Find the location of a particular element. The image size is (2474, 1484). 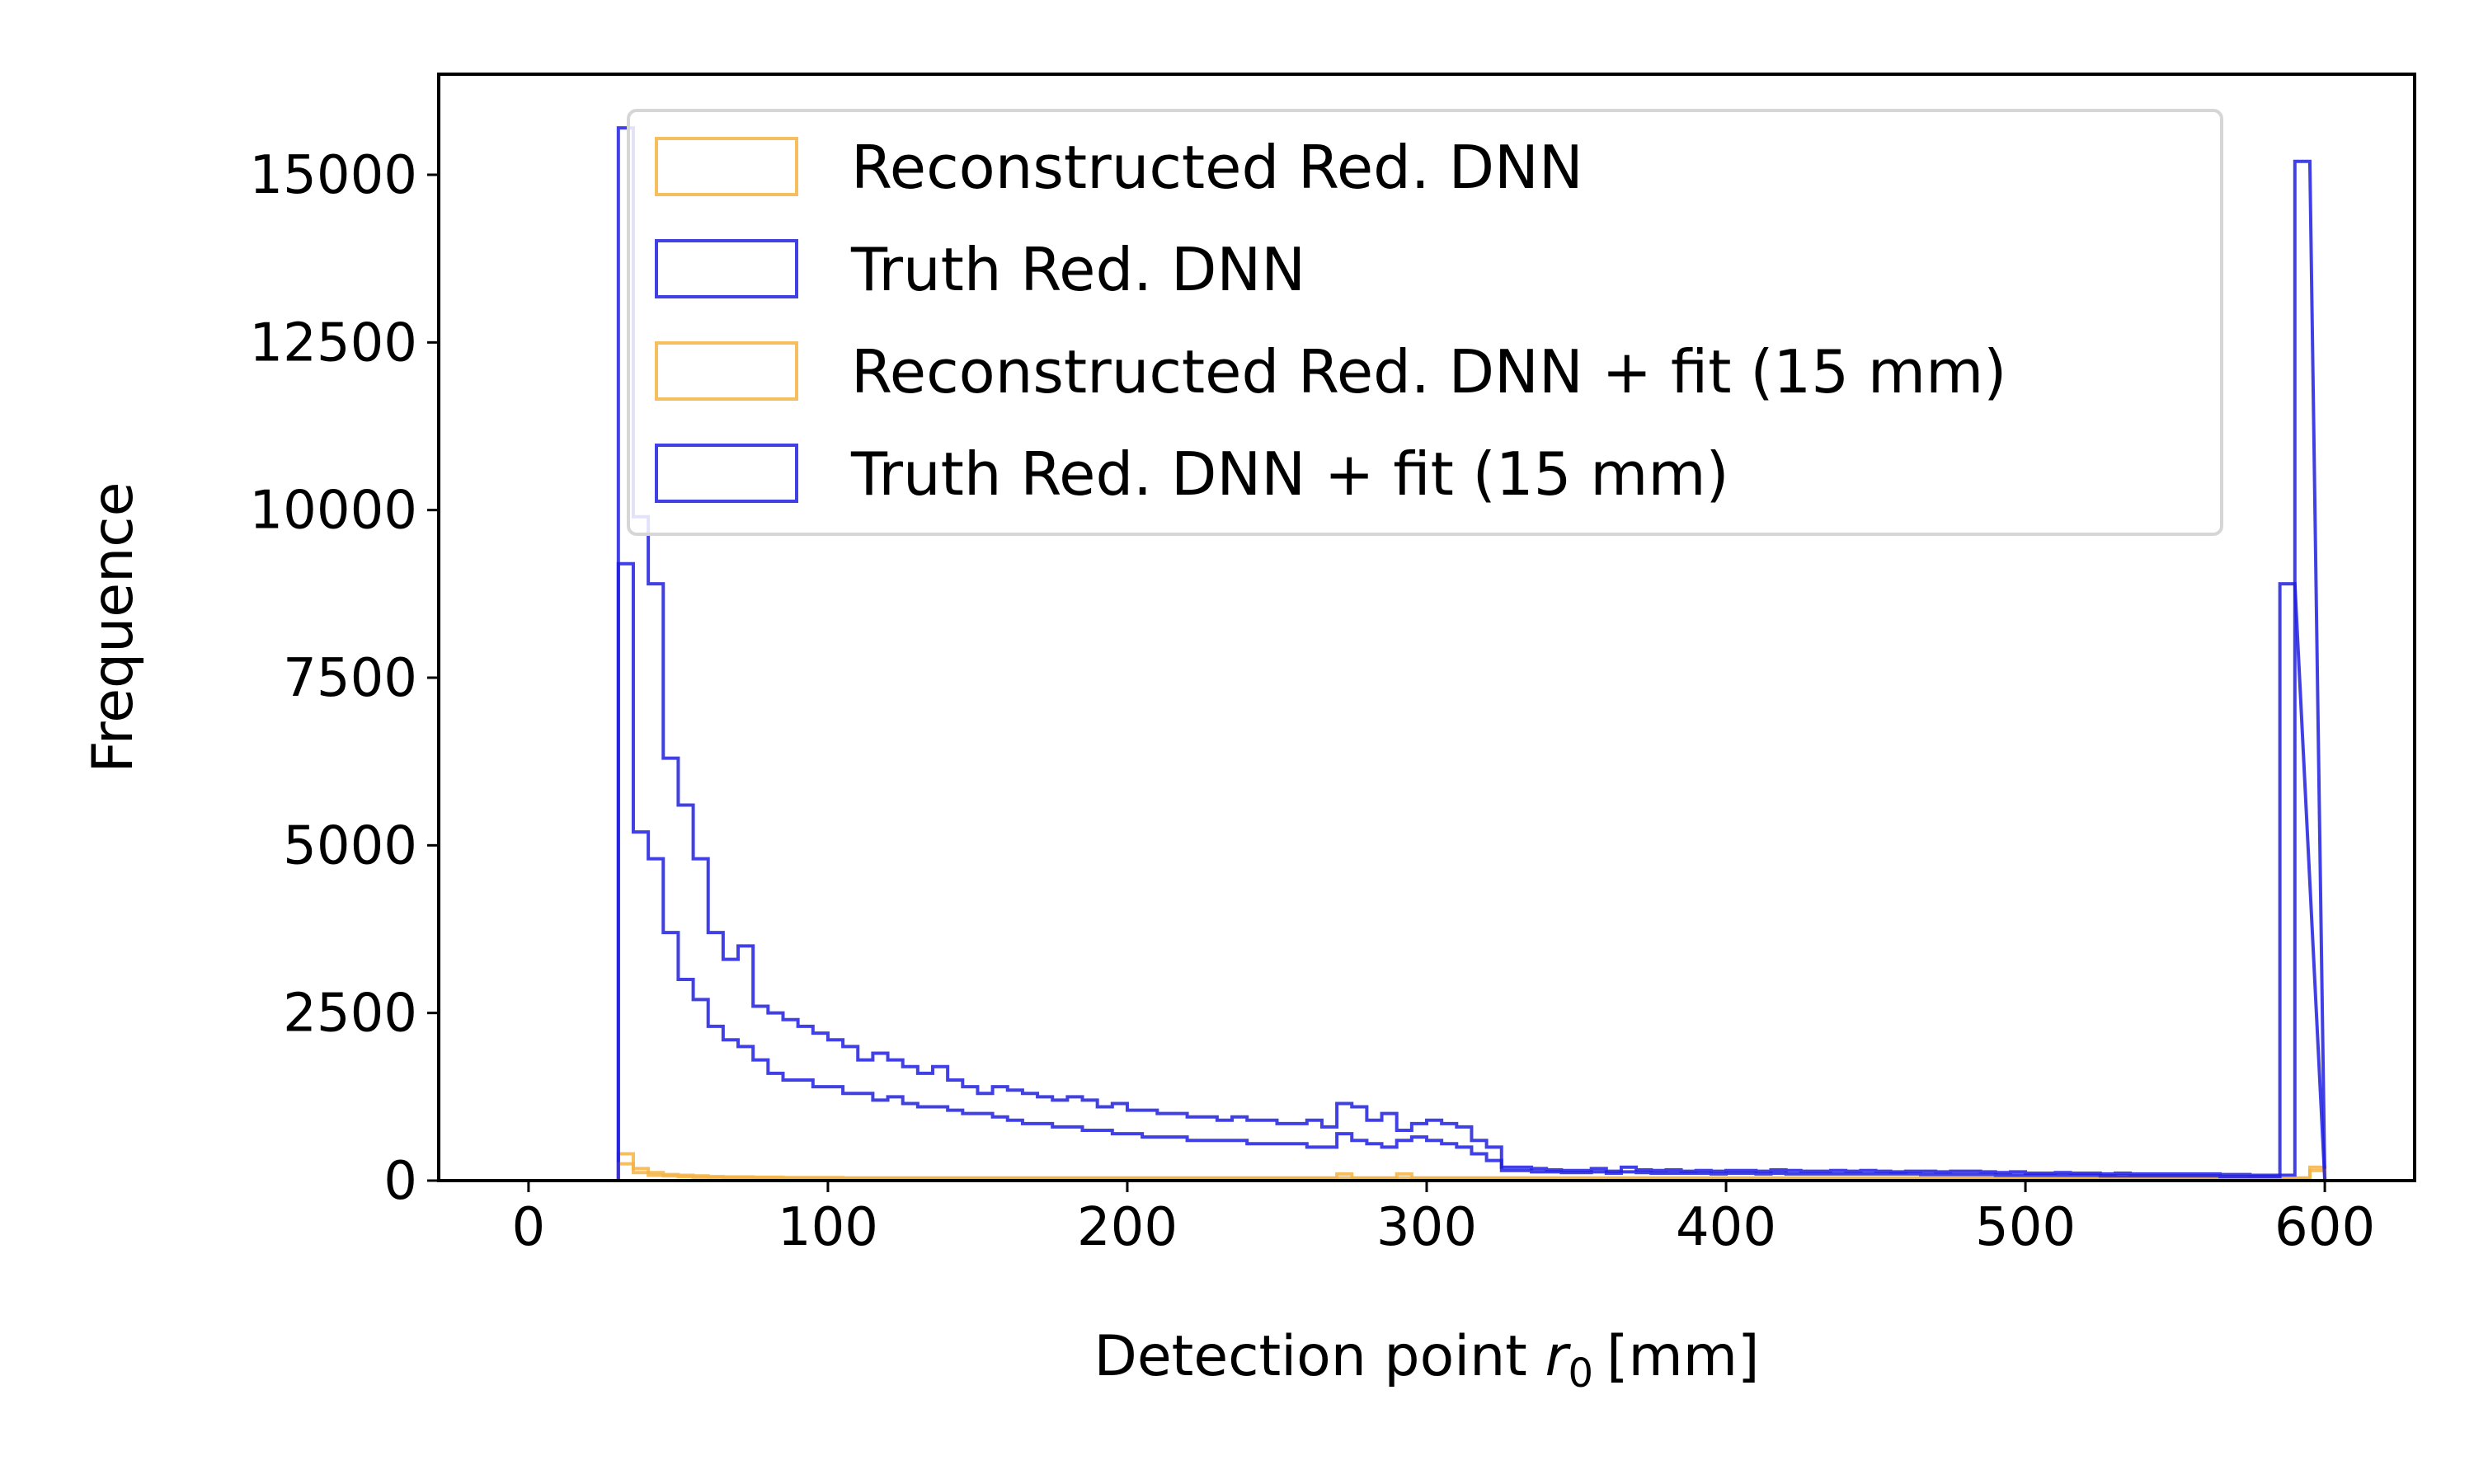

y-axis-ticks: 0 2500 5000 7500 10000 12500 15000 is located at coordinates (344, 678).